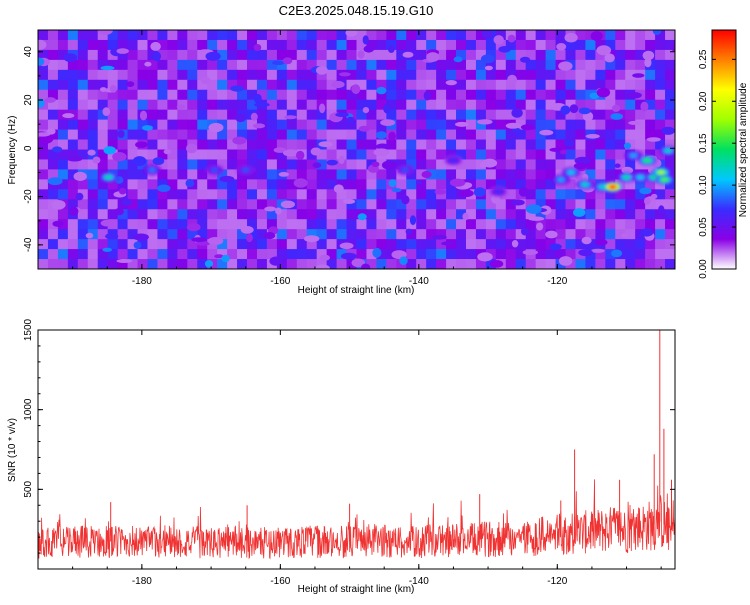  Describe the element at coordinates (453, 160) in the screenshot. I see `heatmap-hotspot` at that location.